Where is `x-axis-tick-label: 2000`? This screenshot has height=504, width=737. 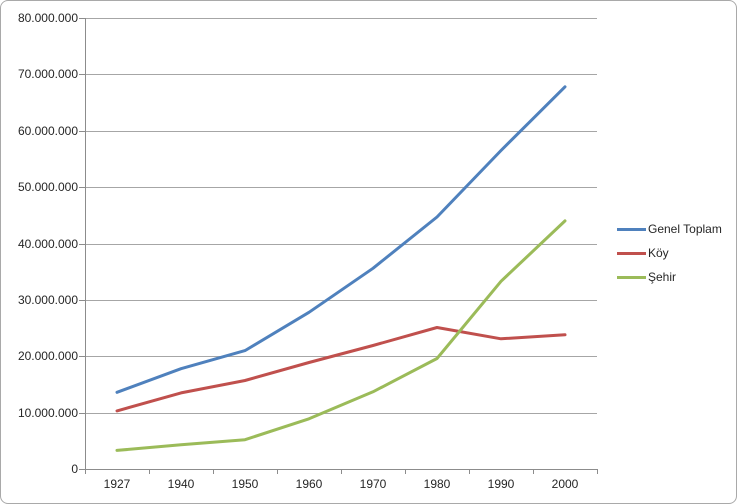
x-axis-tick-label: 2000 is located at coordinates (565, 484).